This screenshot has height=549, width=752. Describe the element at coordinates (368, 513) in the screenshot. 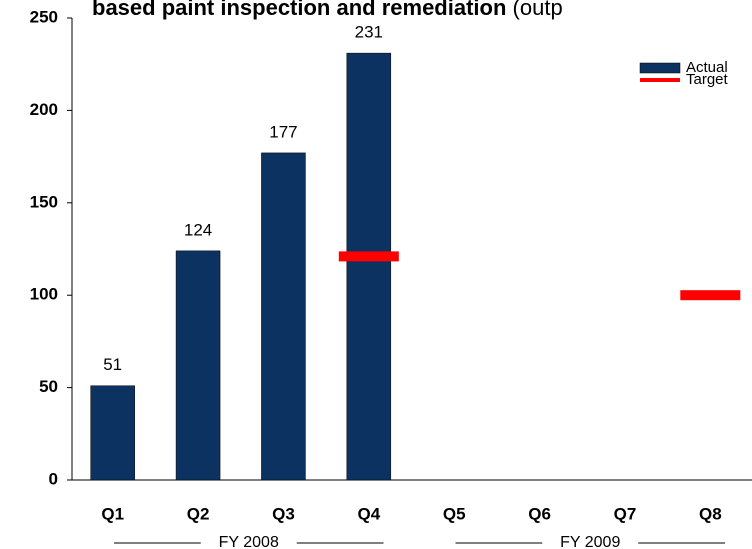

I see `x-tick-label: Q4` at that location.